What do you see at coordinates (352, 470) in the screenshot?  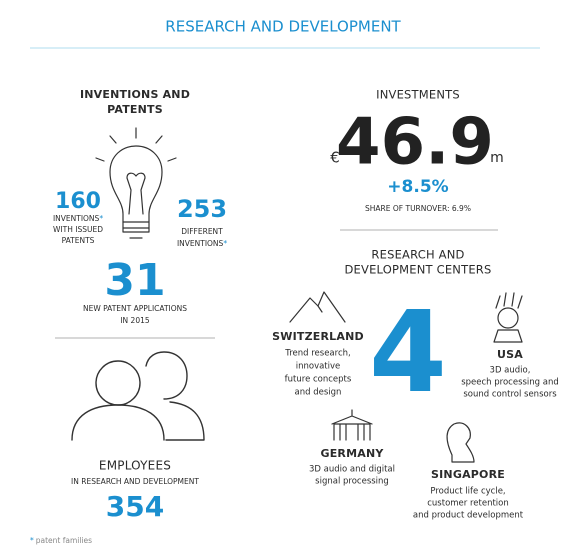 I see `center-desc: 3D audio and digital` at bounding box center [352, 470].